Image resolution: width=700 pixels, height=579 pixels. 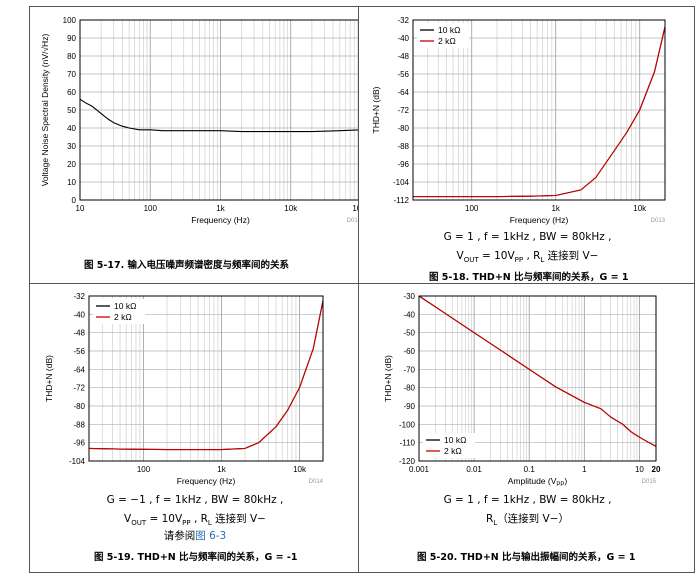 I want to click on chart-tag: D015, so click(x=649, y=482).